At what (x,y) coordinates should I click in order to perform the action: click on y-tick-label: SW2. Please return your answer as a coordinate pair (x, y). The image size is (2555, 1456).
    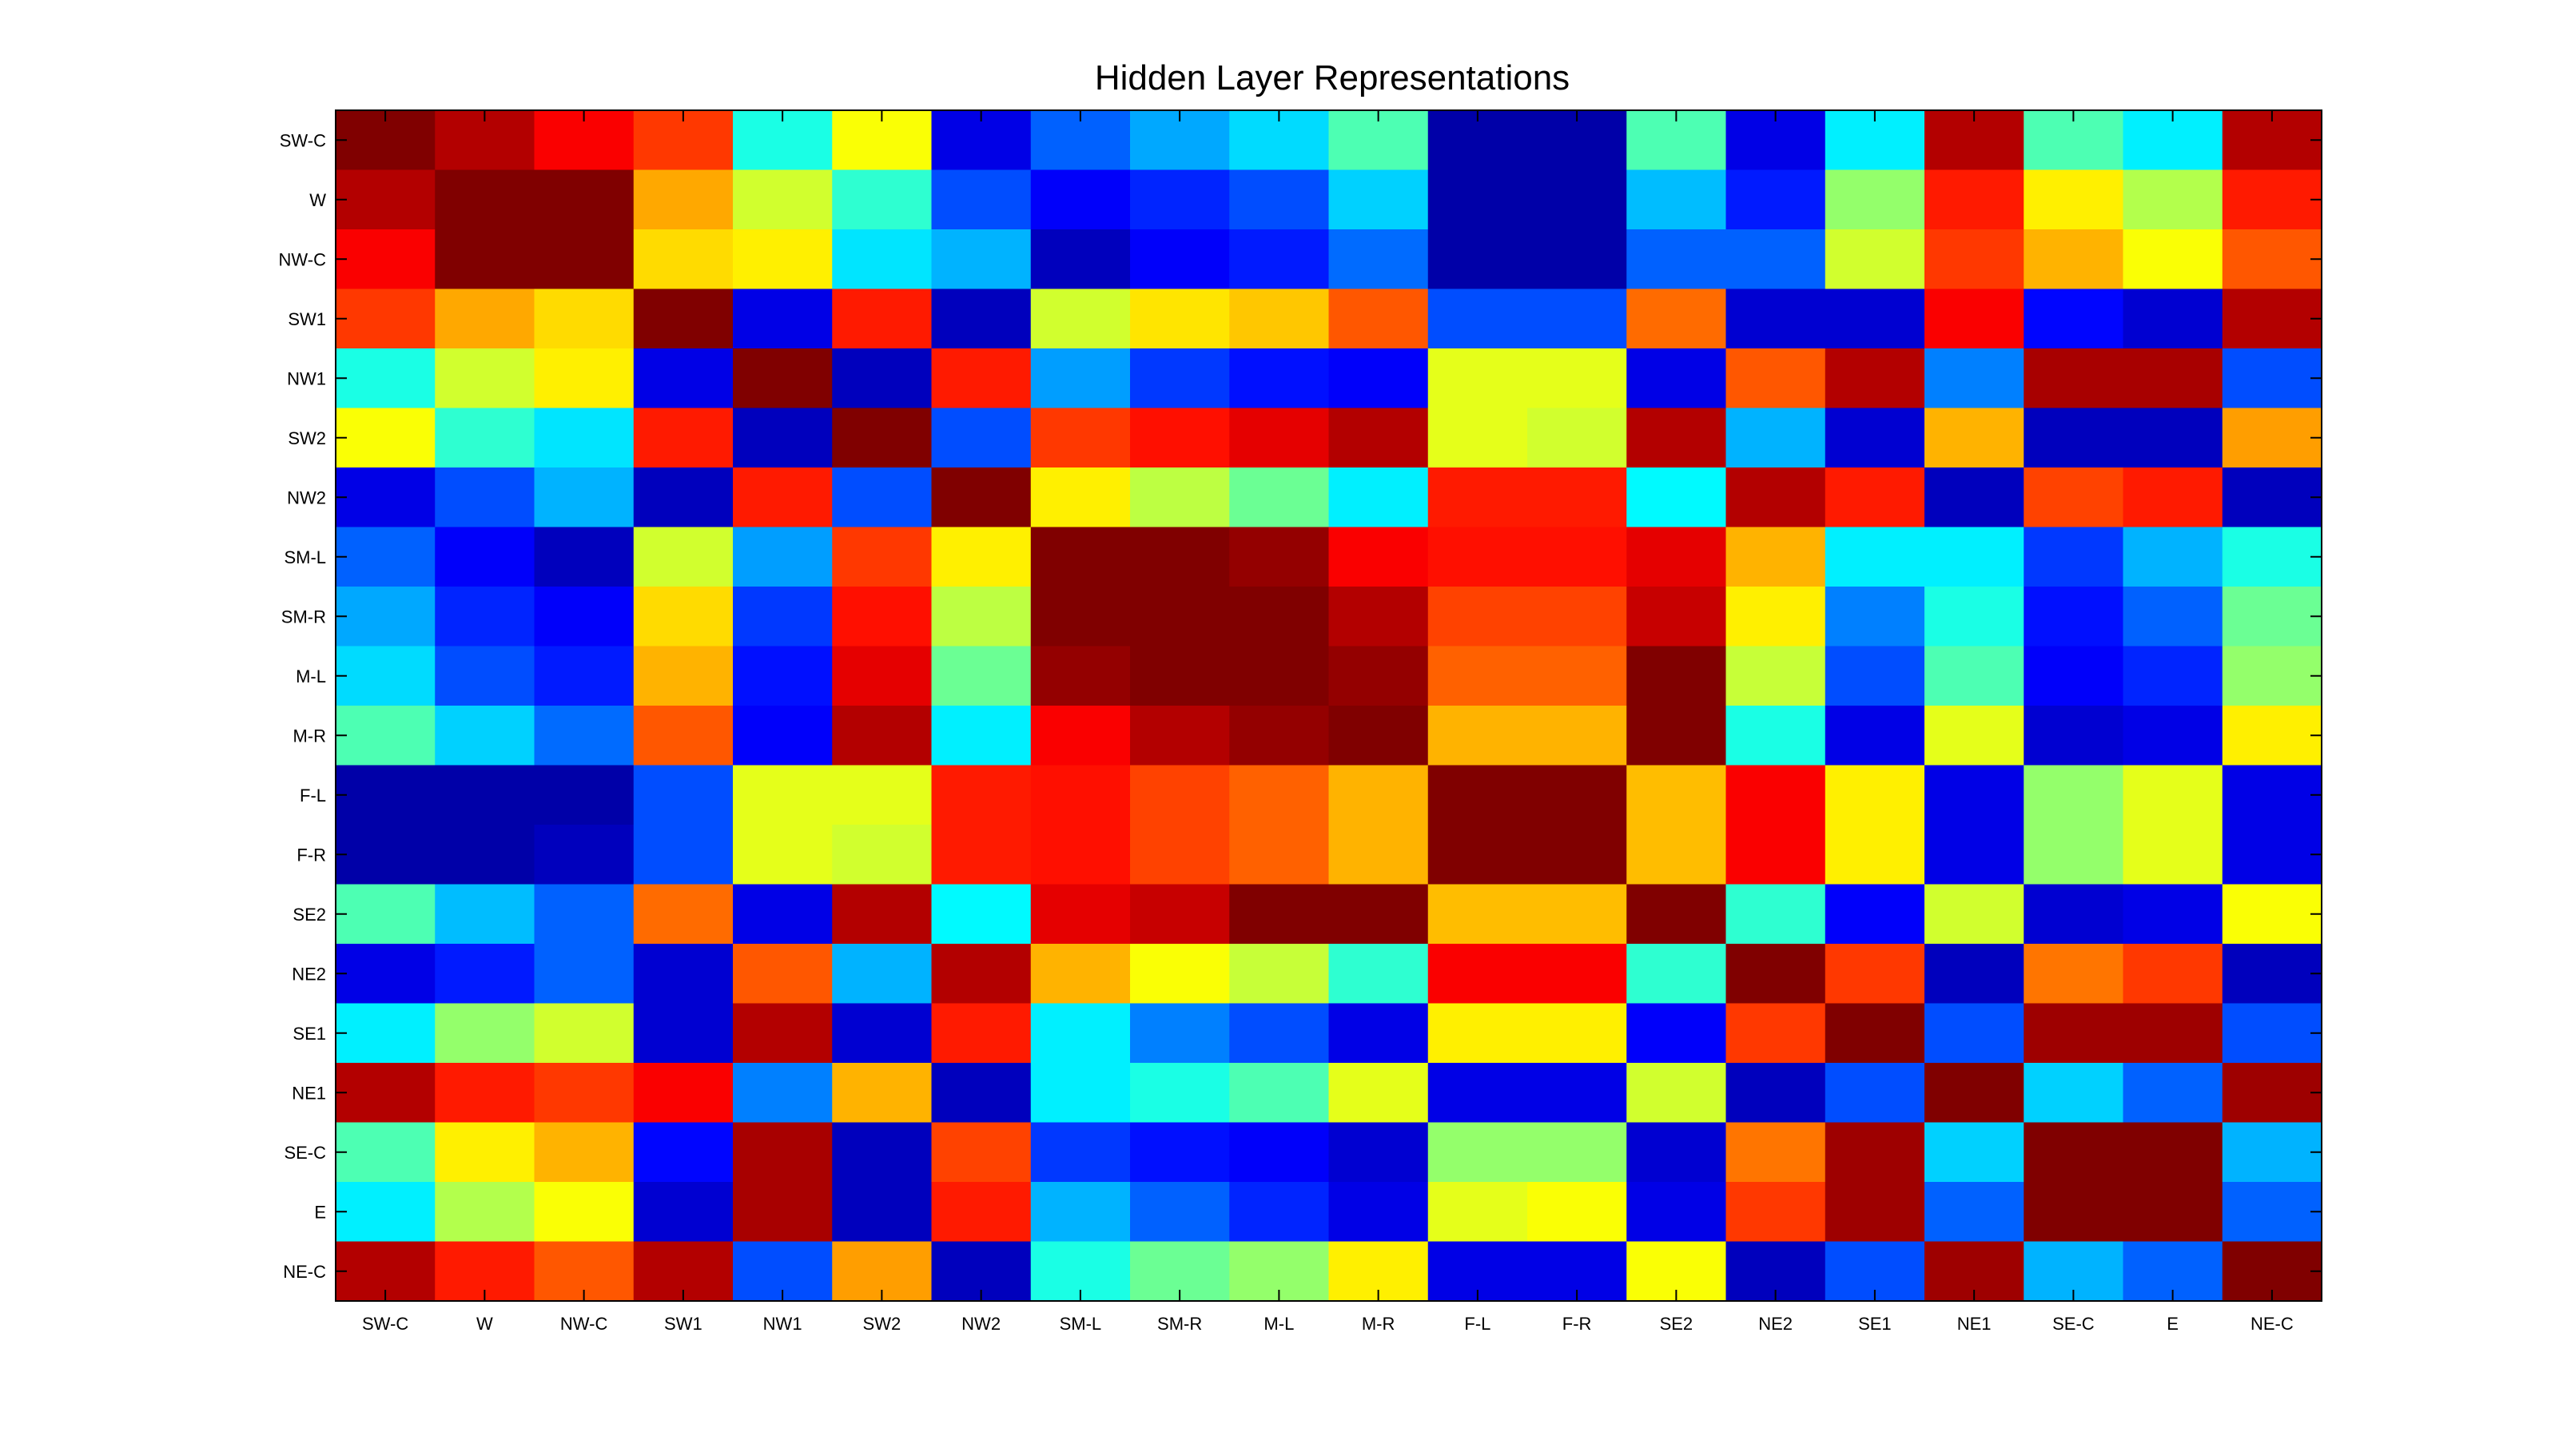
    Looking at the image, I should click on (307, 438).